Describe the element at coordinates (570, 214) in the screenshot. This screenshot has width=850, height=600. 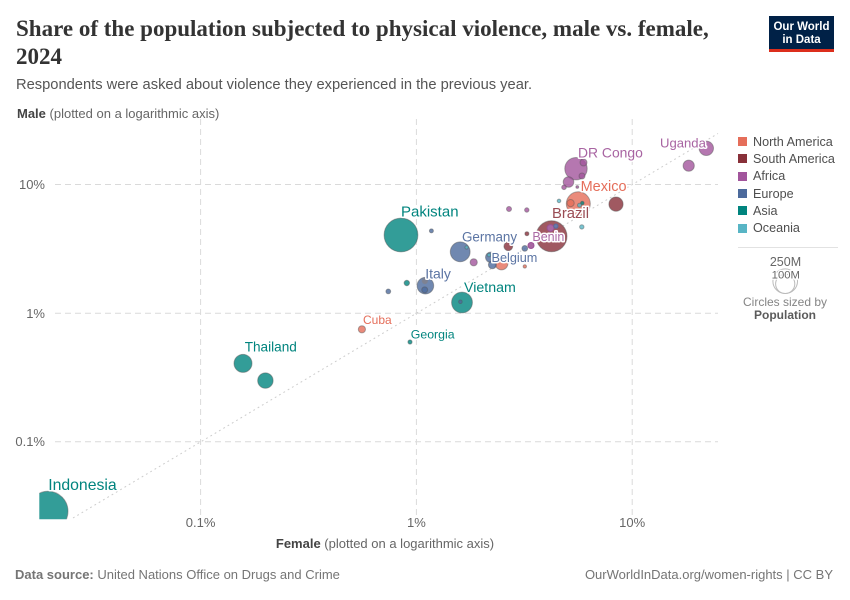
I see `svg-text: Brazil` at that location.